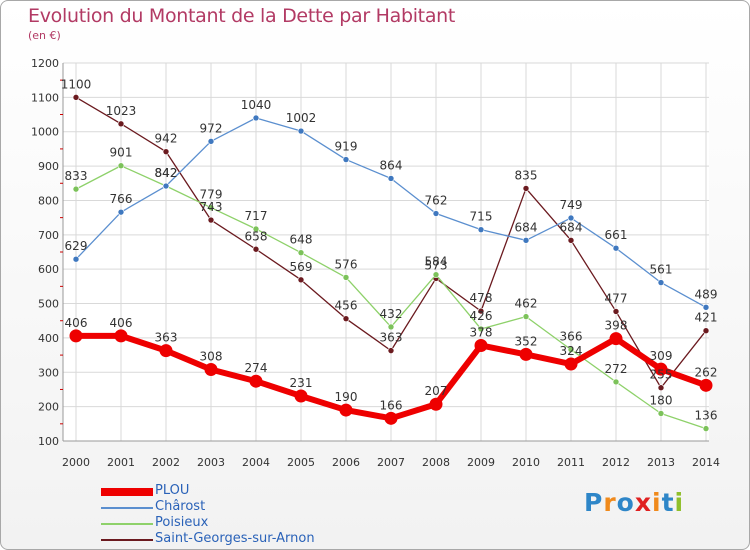 The height and width of the screenshot is (550, 750). Describe the element at coordinates (661, 270) in the screenshot. I see `data-label: 561` at that location.